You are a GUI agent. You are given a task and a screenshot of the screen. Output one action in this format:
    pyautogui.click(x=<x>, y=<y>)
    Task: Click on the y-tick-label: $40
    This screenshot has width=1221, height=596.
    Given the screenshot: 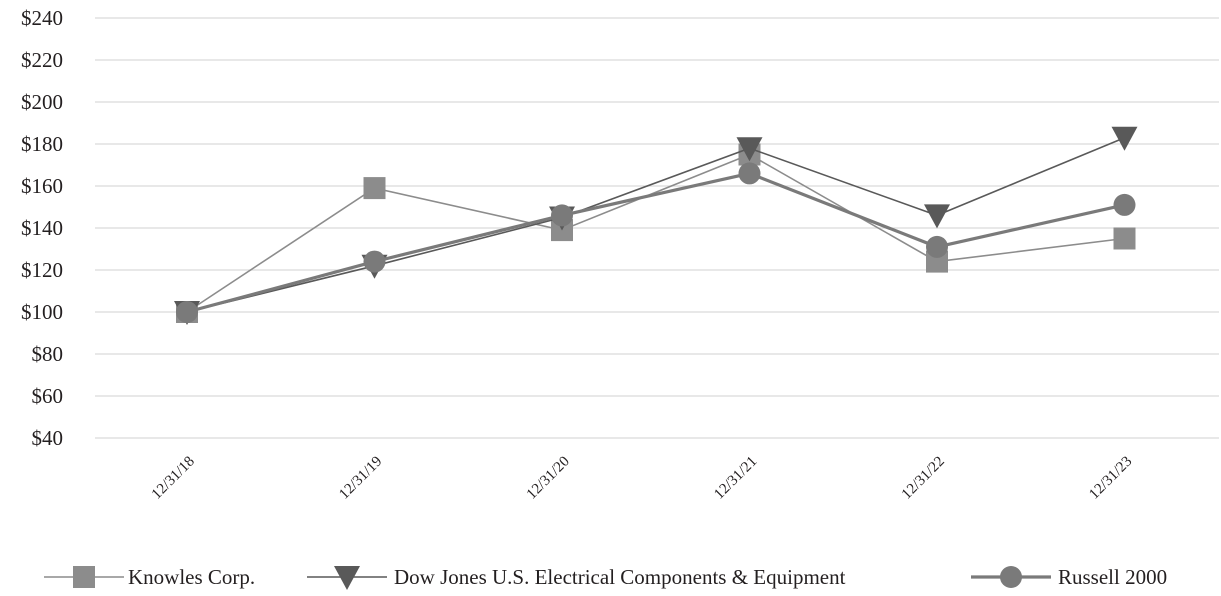 What is the action you would take?
    pyautogui.click(x=48, y=438)
    